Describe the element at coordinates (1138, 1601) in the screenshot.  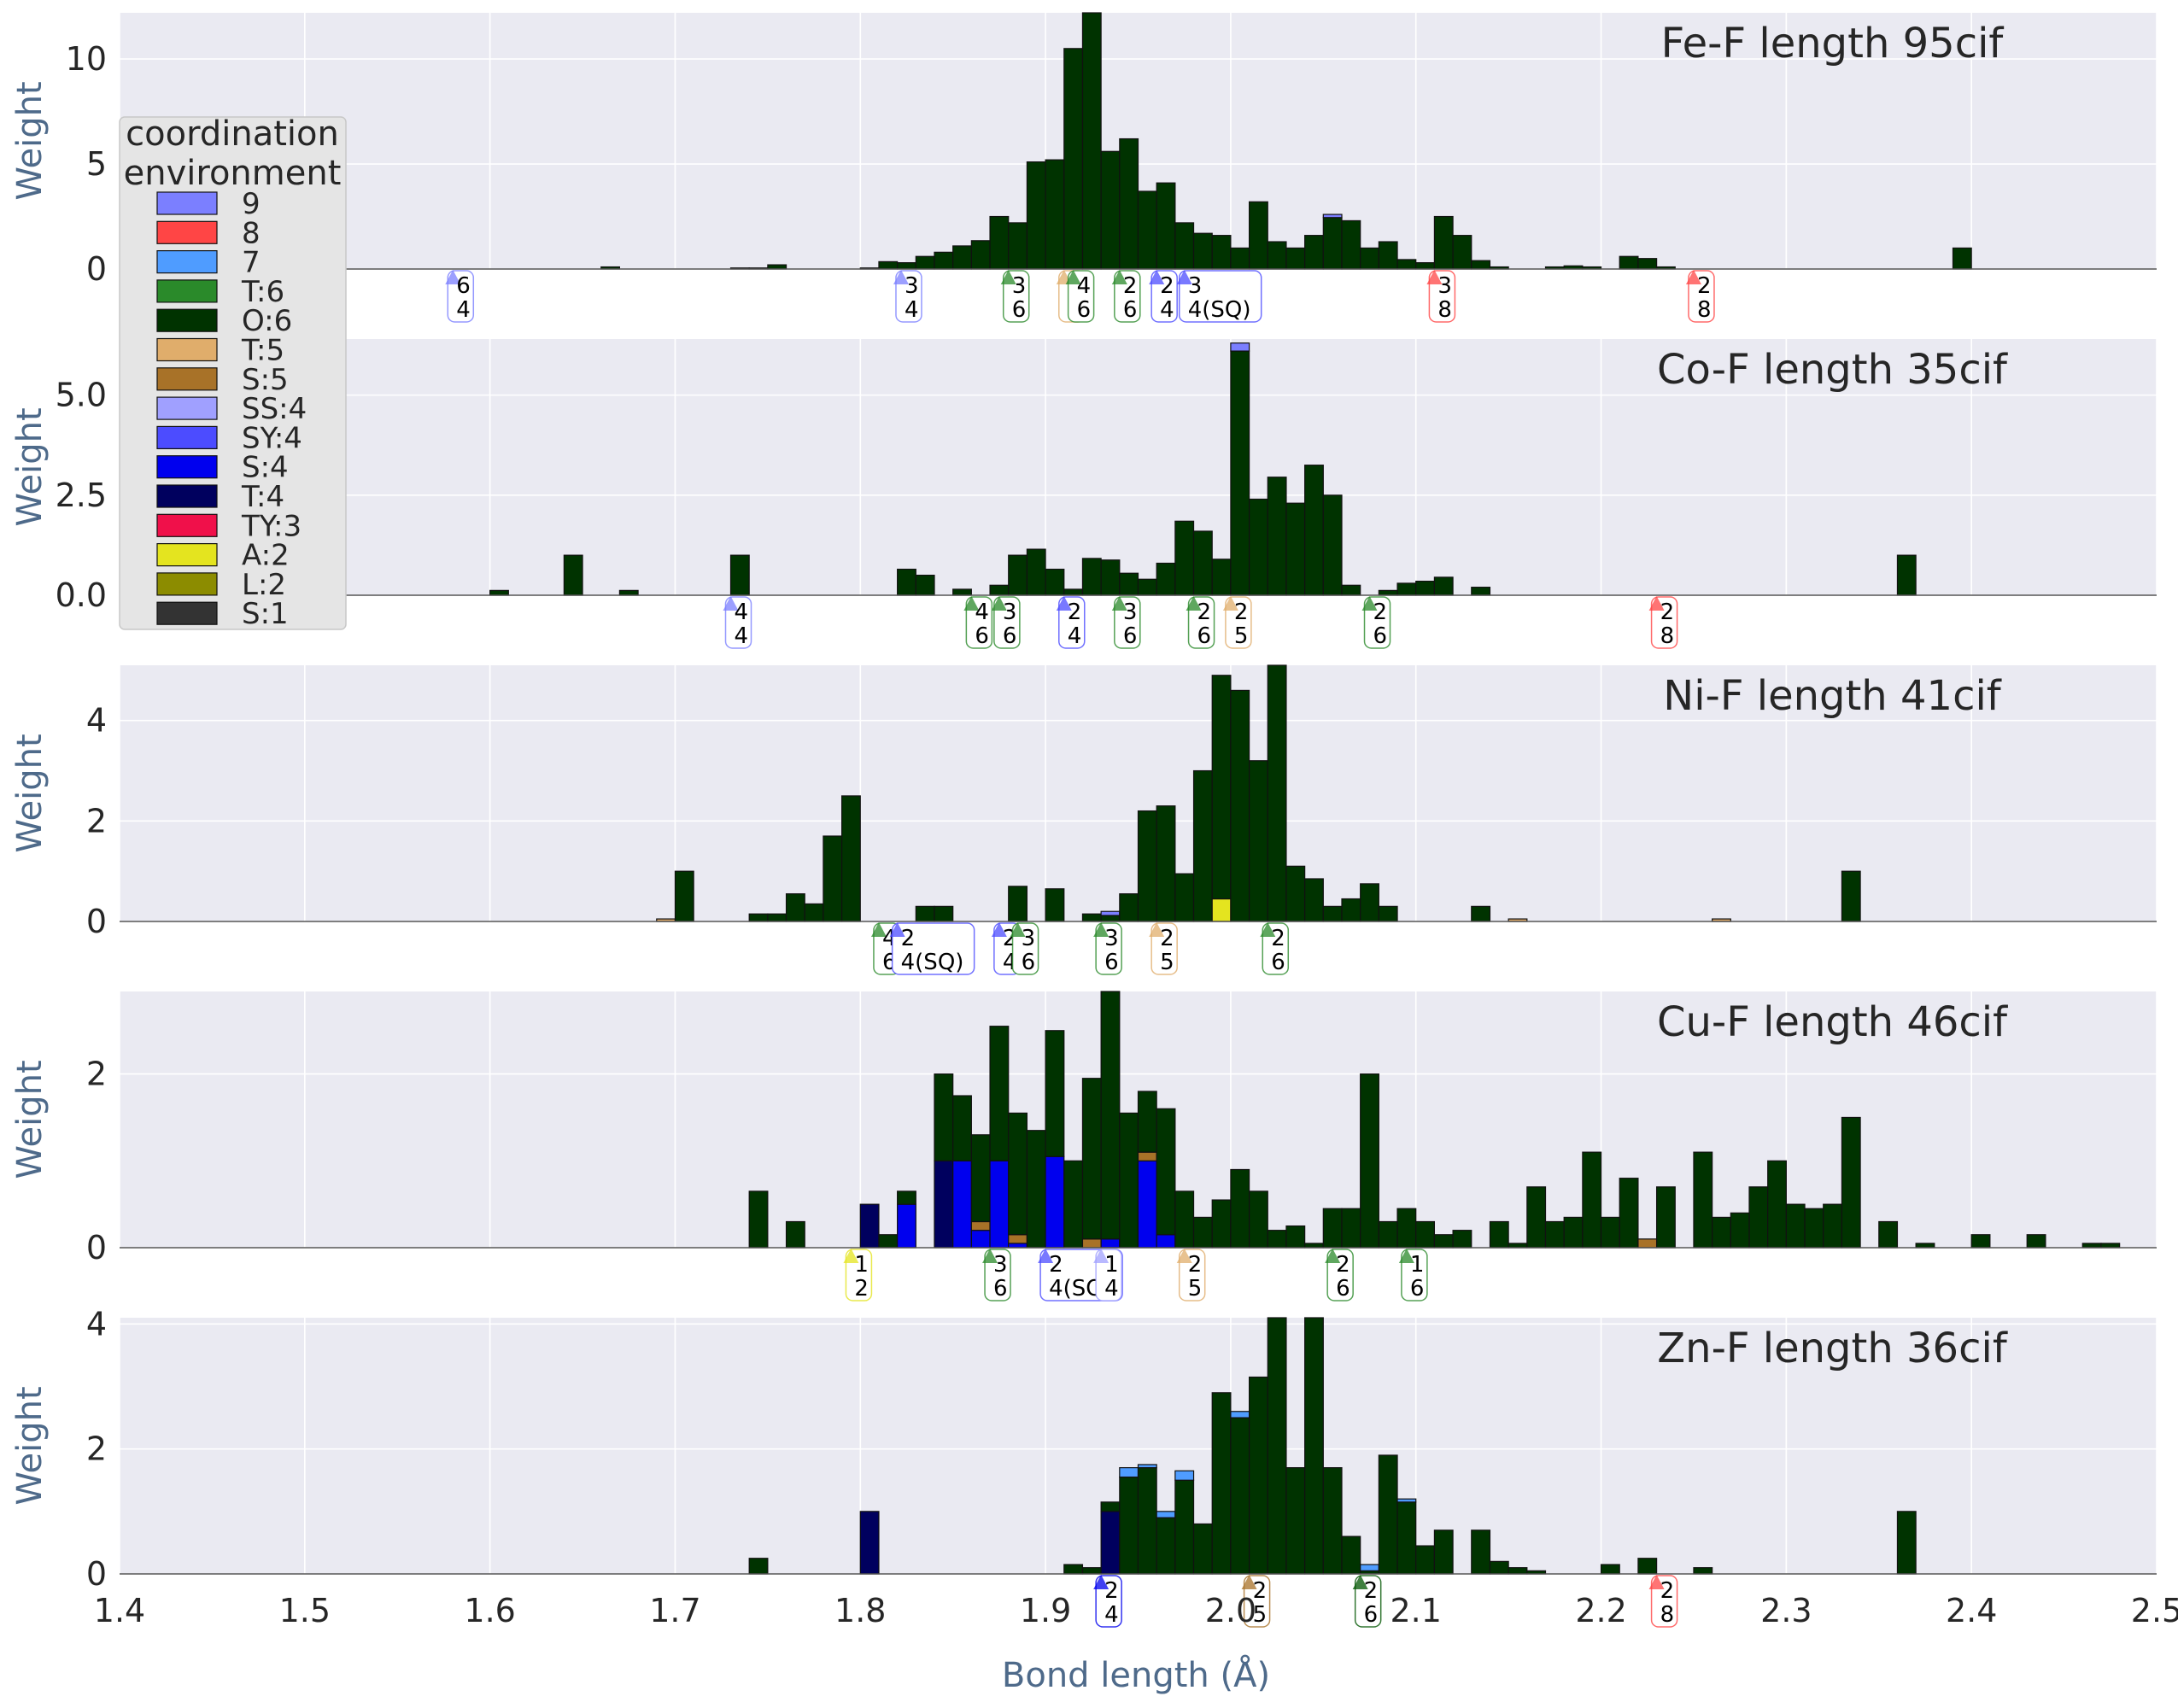
I see `marker-band` at that location.